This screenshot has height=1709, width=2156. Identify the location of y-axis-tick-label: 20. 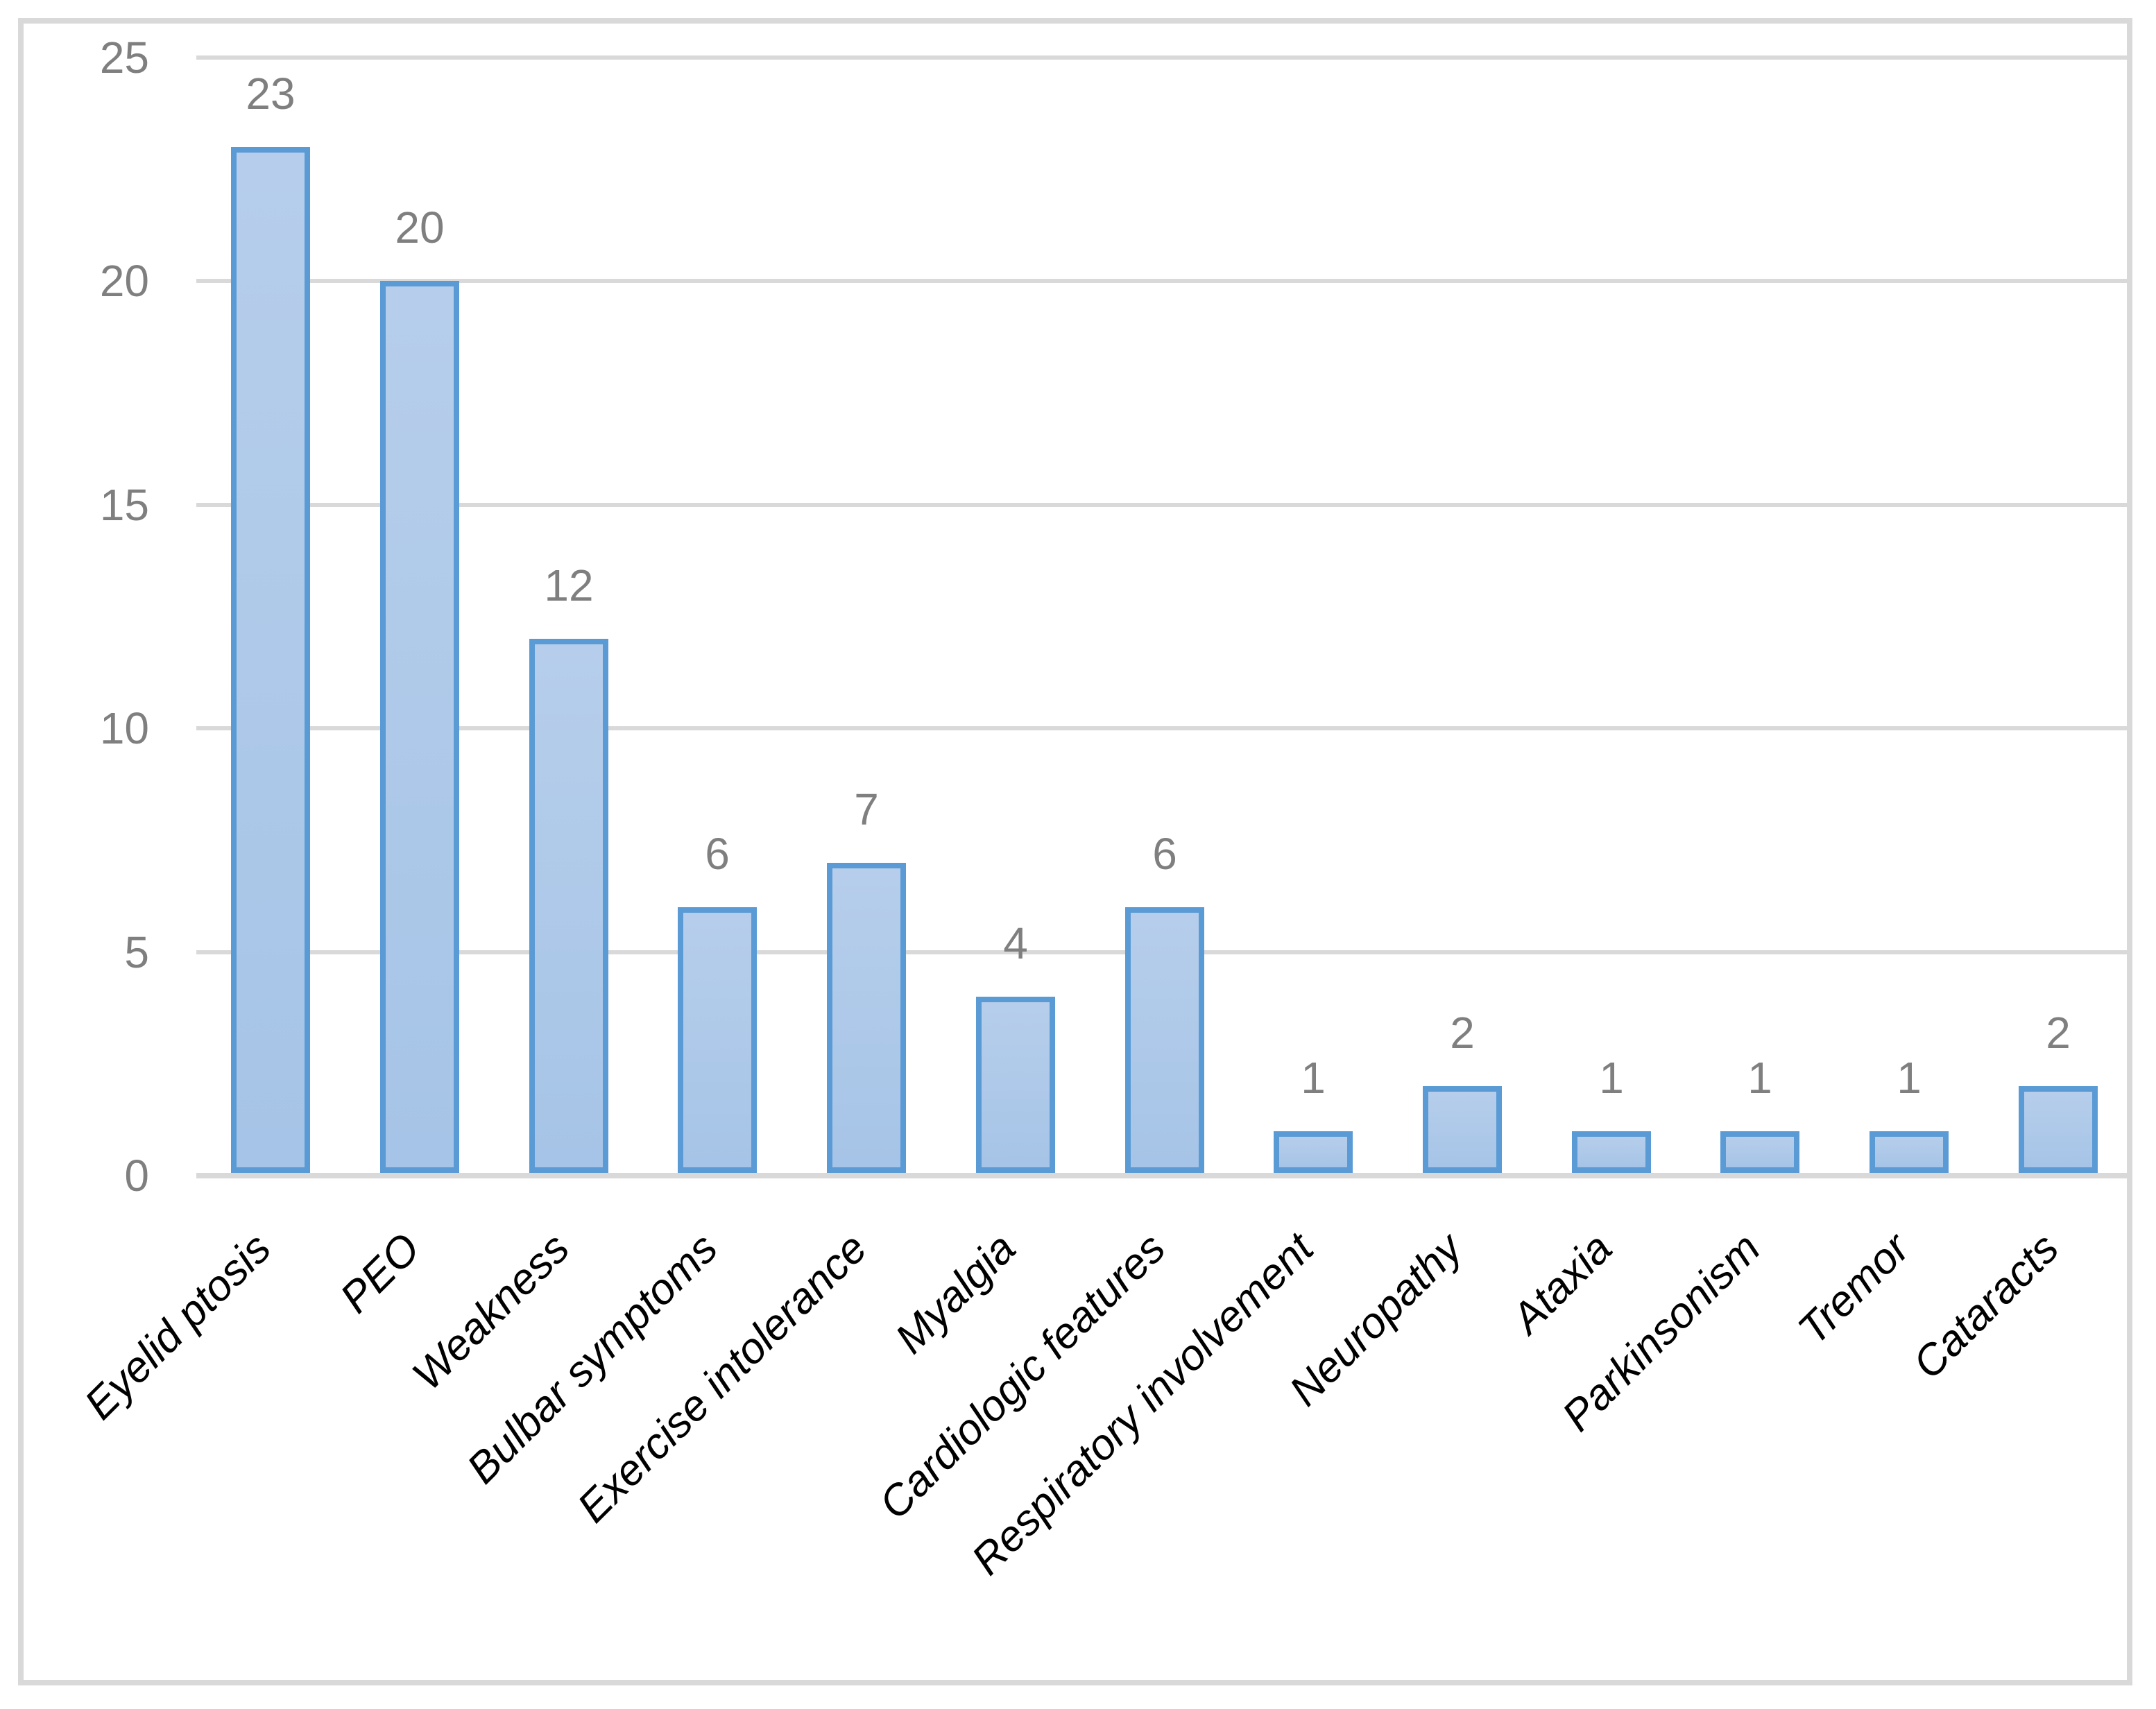
(124, 281).